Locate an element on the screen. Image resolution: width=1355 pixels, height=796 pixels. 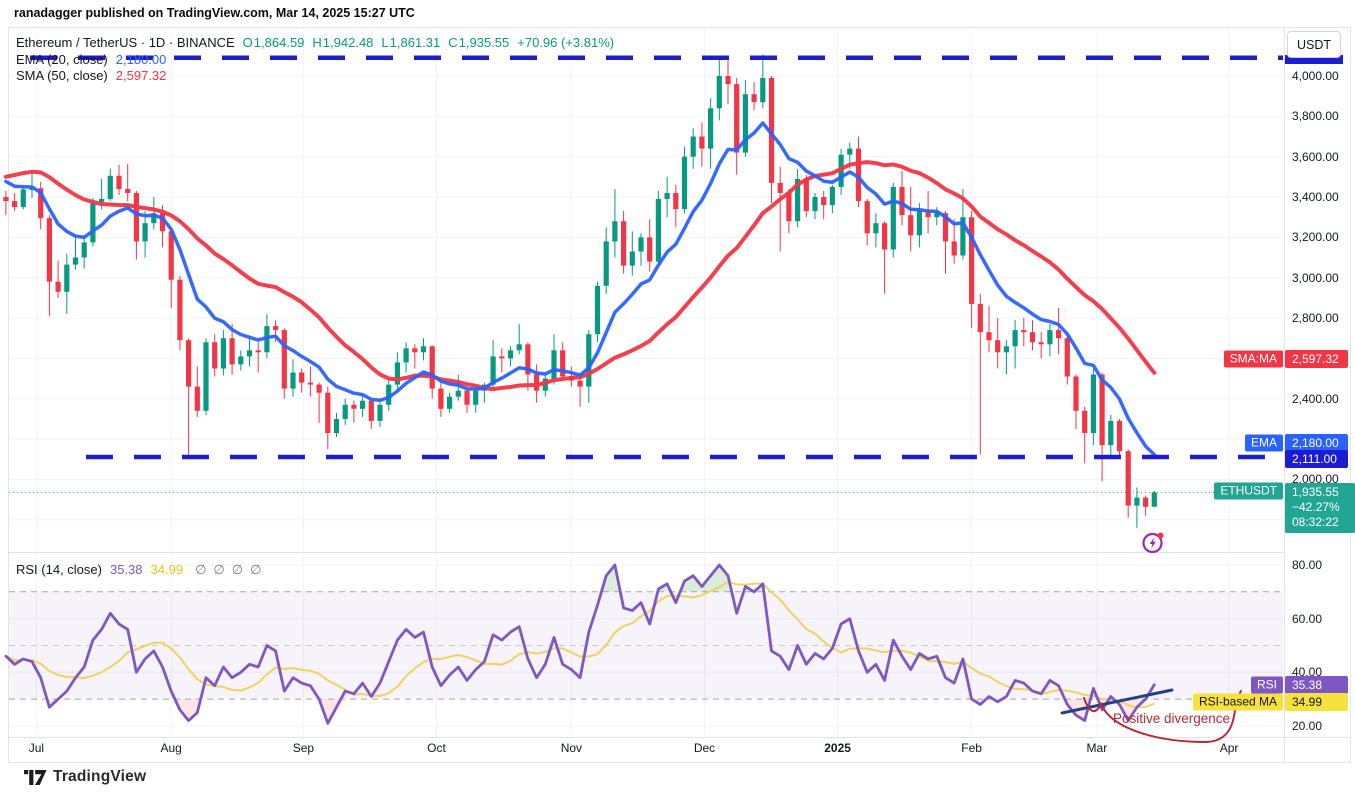
ohlc-open: O 1,864.59 is located at coordinates (274, 42).